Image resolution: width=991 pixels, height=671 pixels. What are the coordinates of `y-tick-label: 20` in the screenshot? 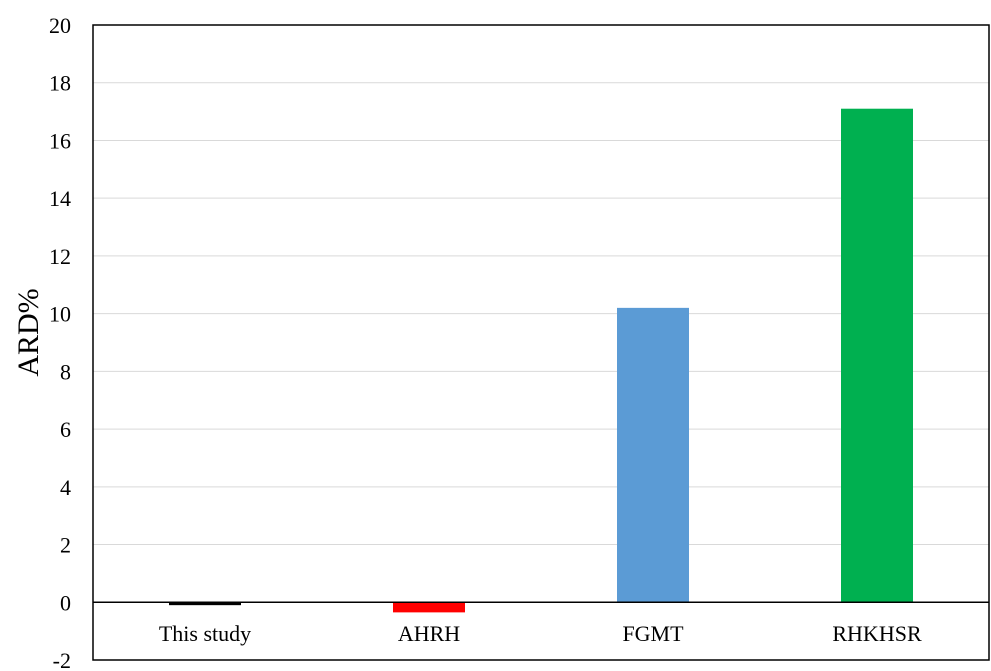 It's located at (60, 25).